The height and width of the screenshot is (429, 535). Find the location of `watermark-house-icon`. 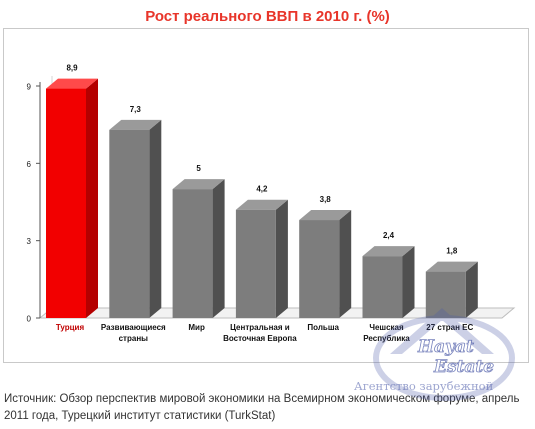

watermark-house-icon is located at coordinates (444, 354).